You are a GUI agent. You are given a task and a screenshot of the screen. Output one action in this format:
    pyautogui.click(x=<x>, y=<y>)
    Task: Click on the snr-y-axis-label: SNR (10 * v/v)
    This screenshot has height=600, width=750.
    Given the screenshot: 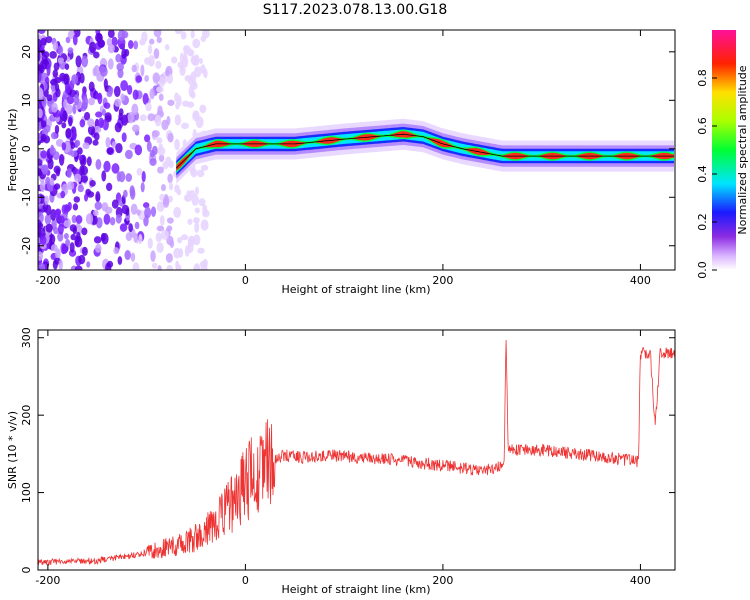 What is the action you would take?
    pyautogui.click(x=12, y=450)
    